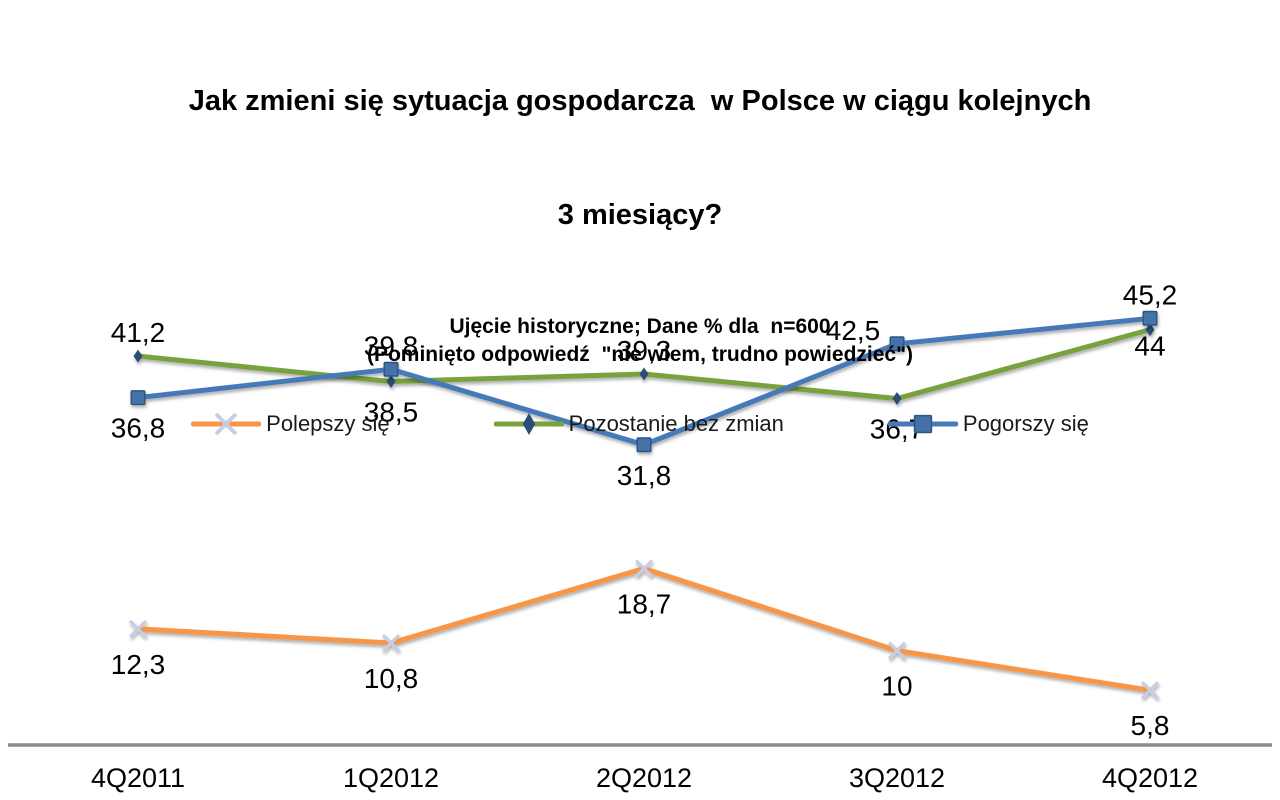 The height and width of the screenshot is (800, 1280). I want to click on data-point-label: 42,5, so click(853, 330).